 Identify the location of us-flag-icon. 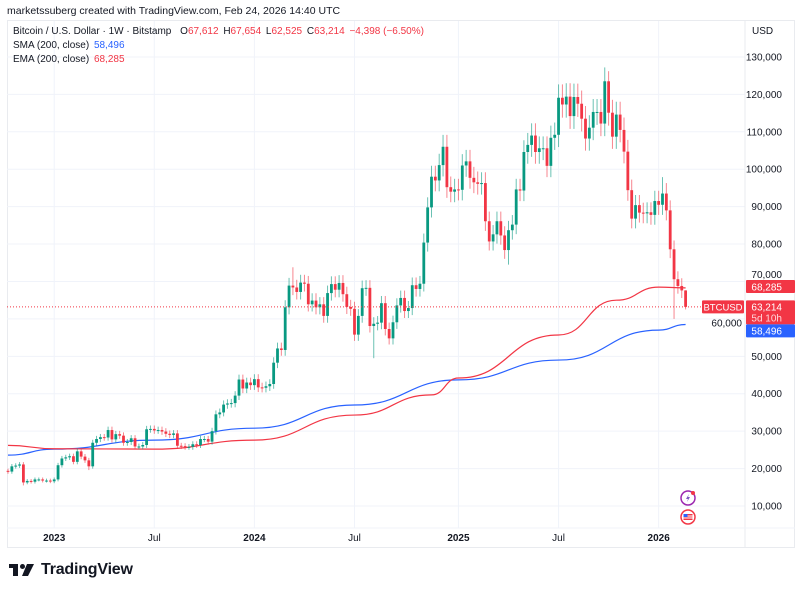
(688, 517).